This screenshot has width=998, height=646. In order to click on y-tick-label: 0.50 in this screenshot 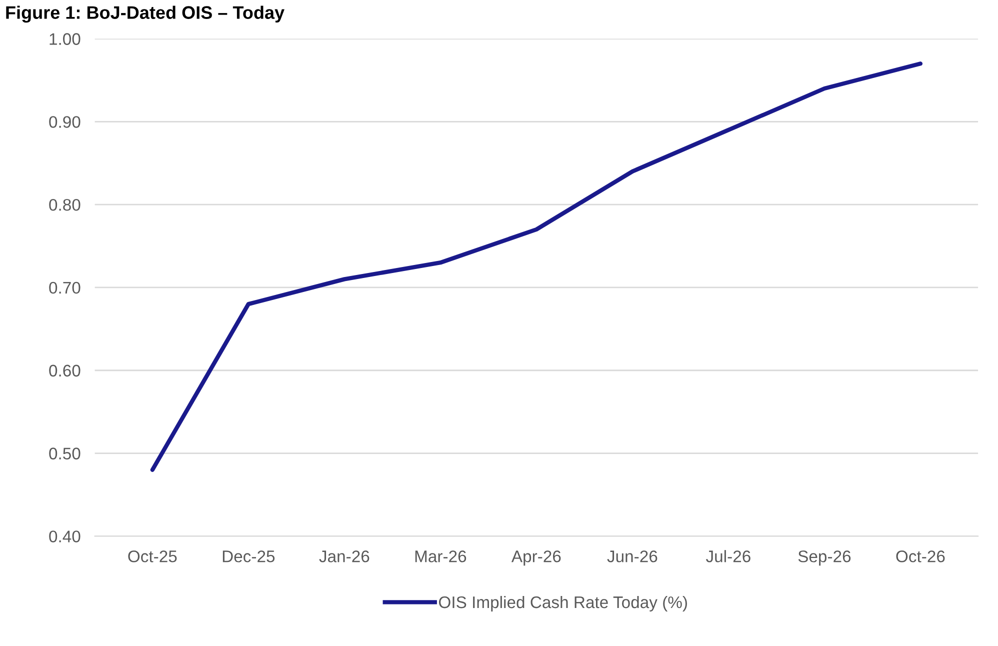, I will do `click(64, 454)`.